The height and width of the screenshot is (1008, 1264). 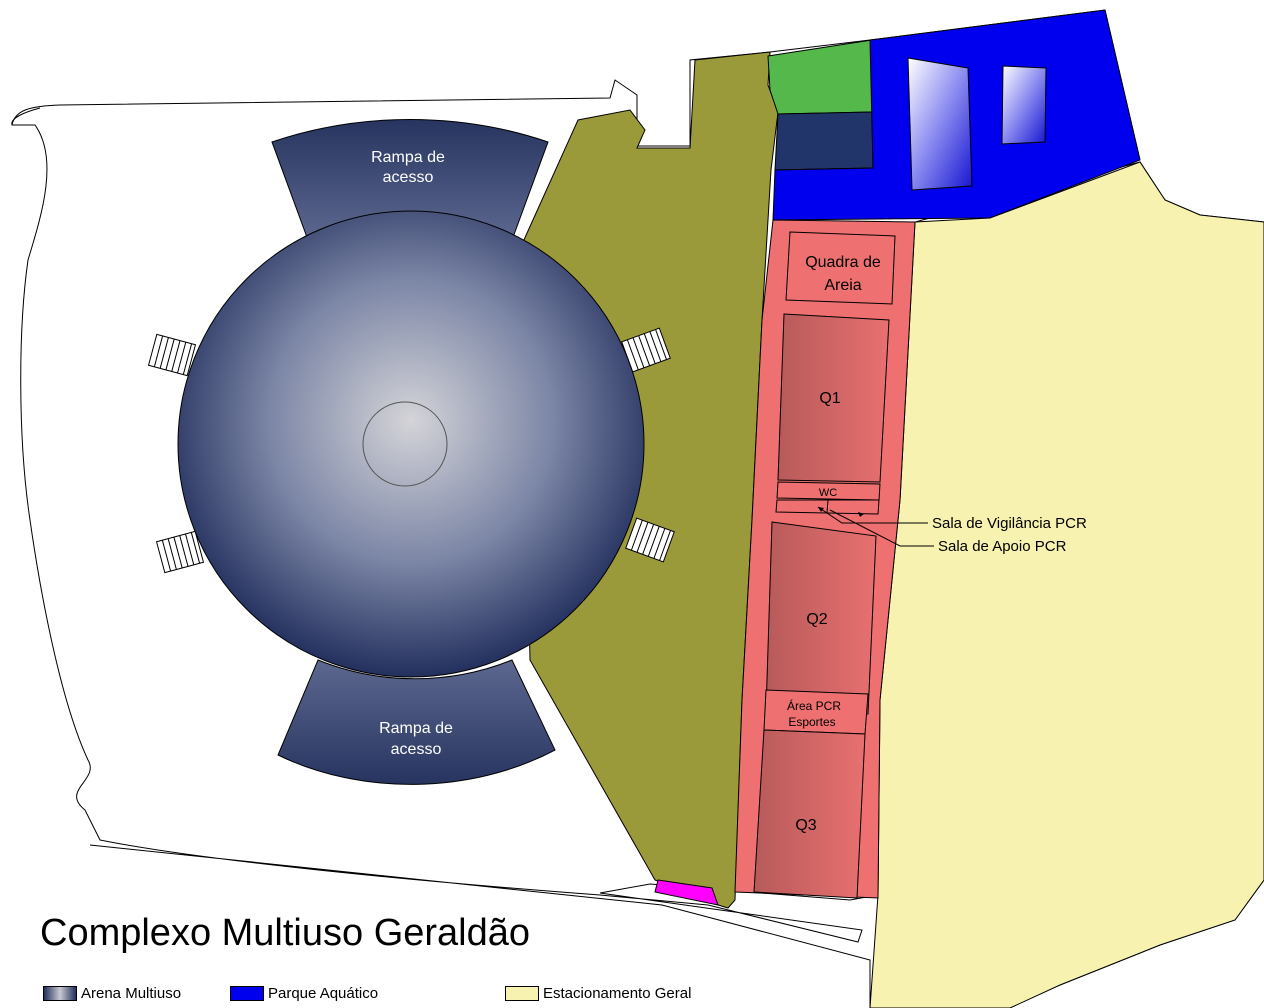 I want to click on stairs-left-top, so click(x=172, y=355).